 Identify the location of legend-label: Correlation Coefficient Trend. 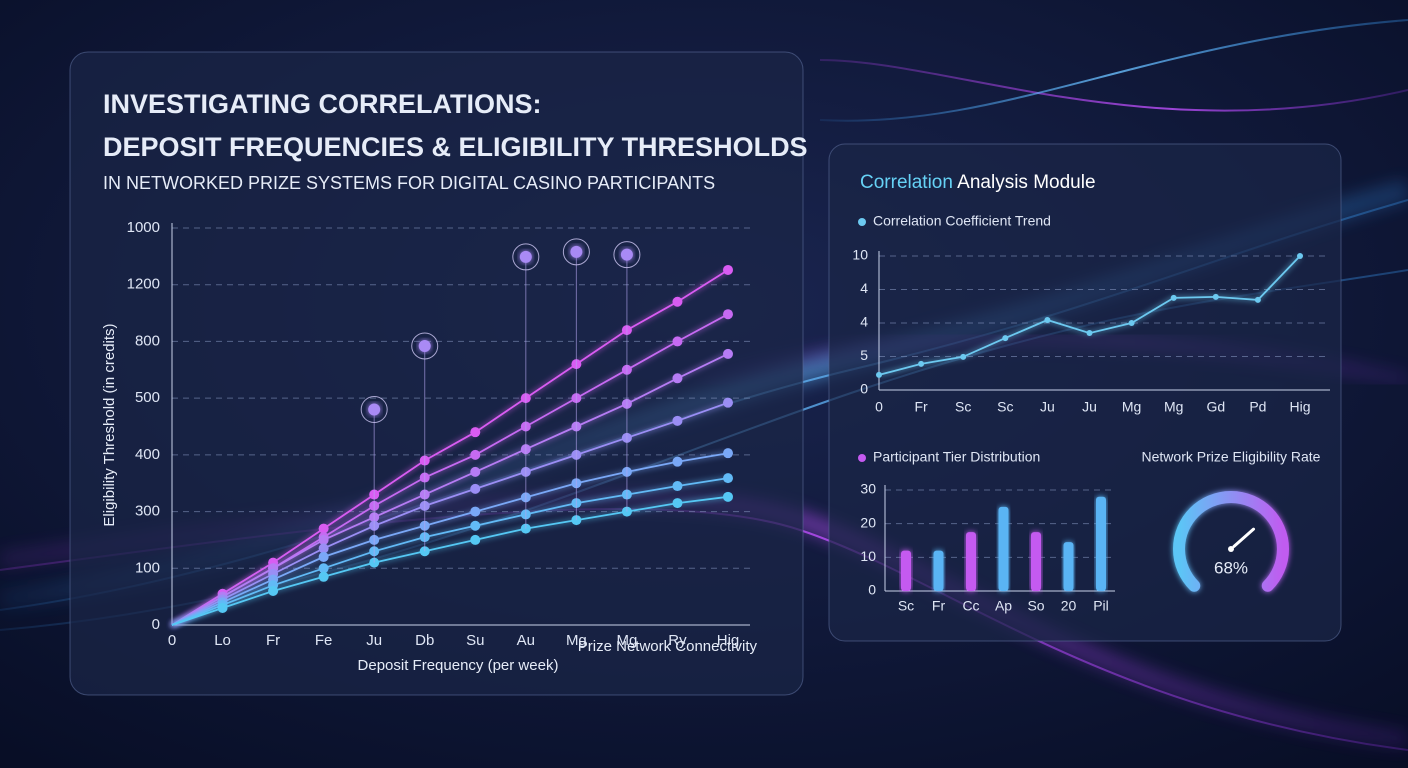
(962, 221).